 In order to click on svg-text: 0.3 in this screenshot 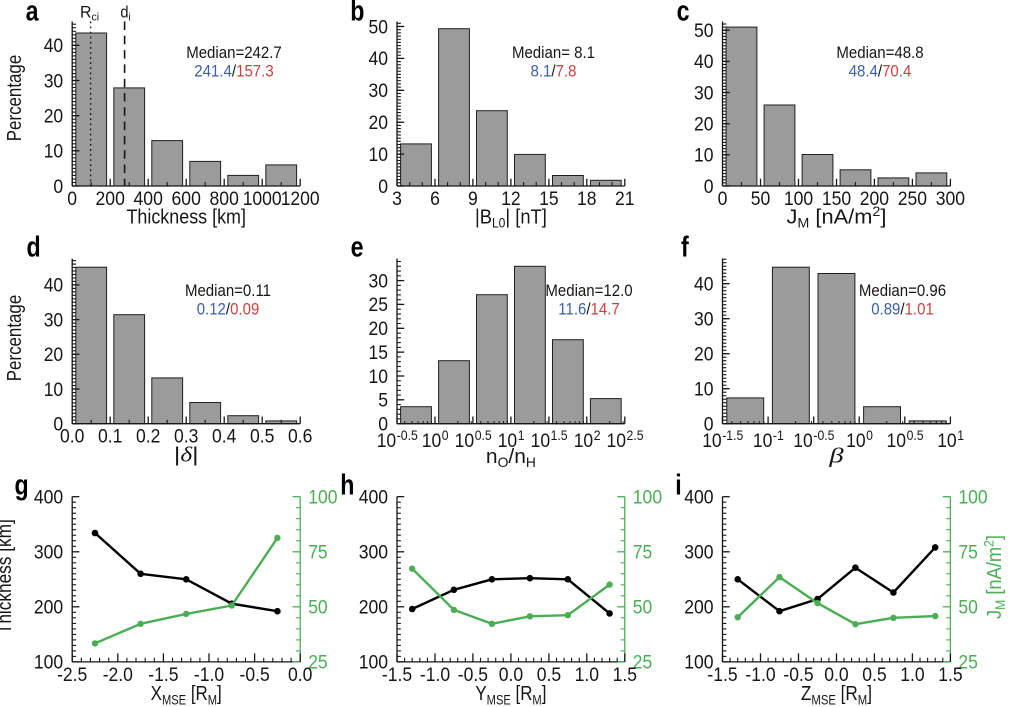, I will do `click(186, 437)`.